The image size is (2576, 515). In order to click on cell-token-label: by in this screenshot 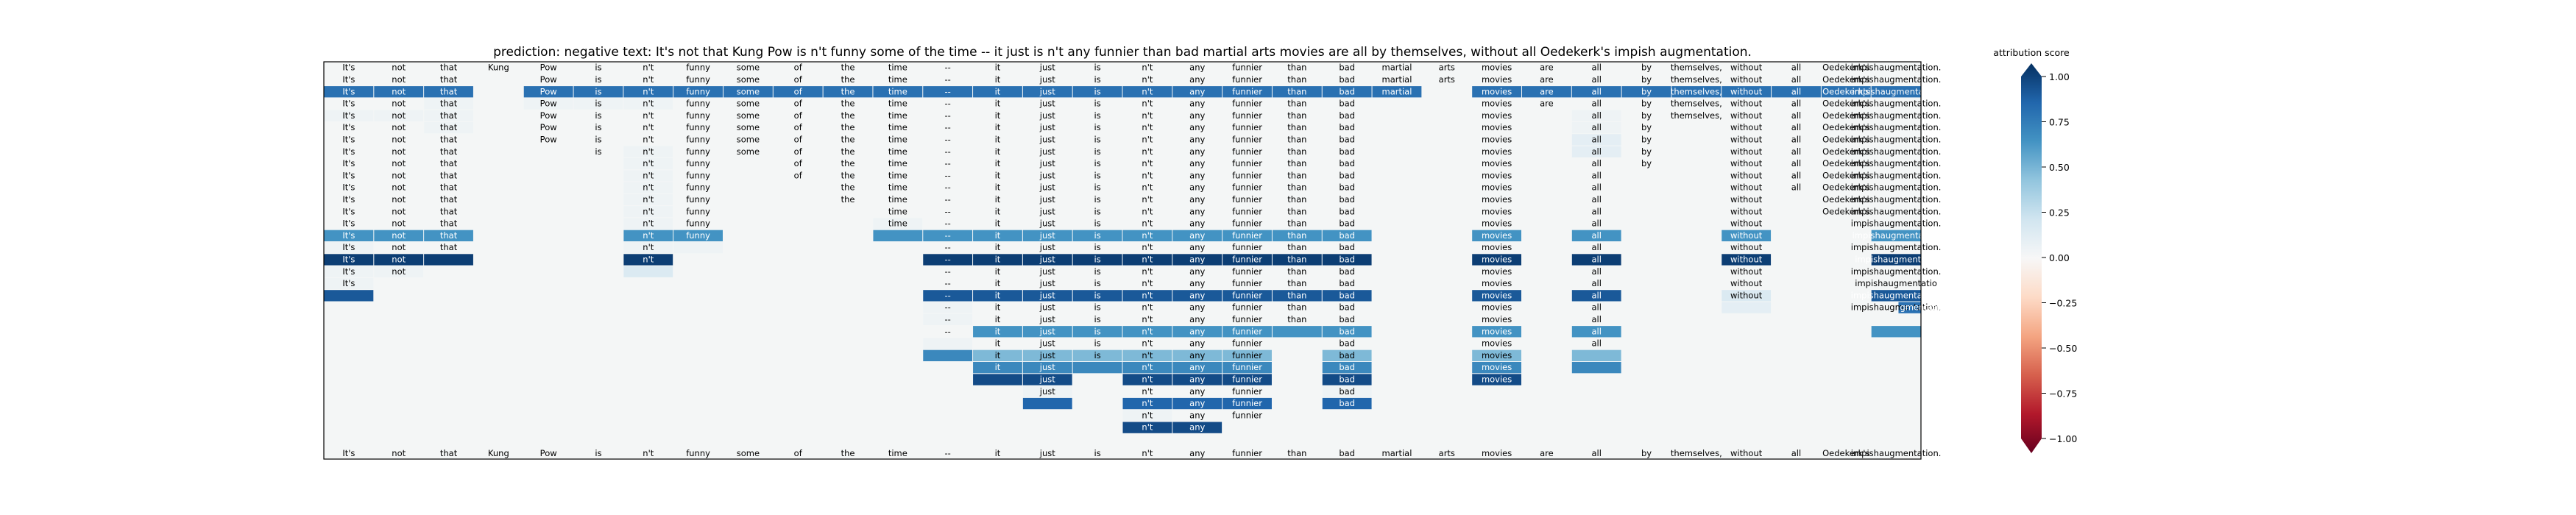, I will do `click(1646, 140)`.